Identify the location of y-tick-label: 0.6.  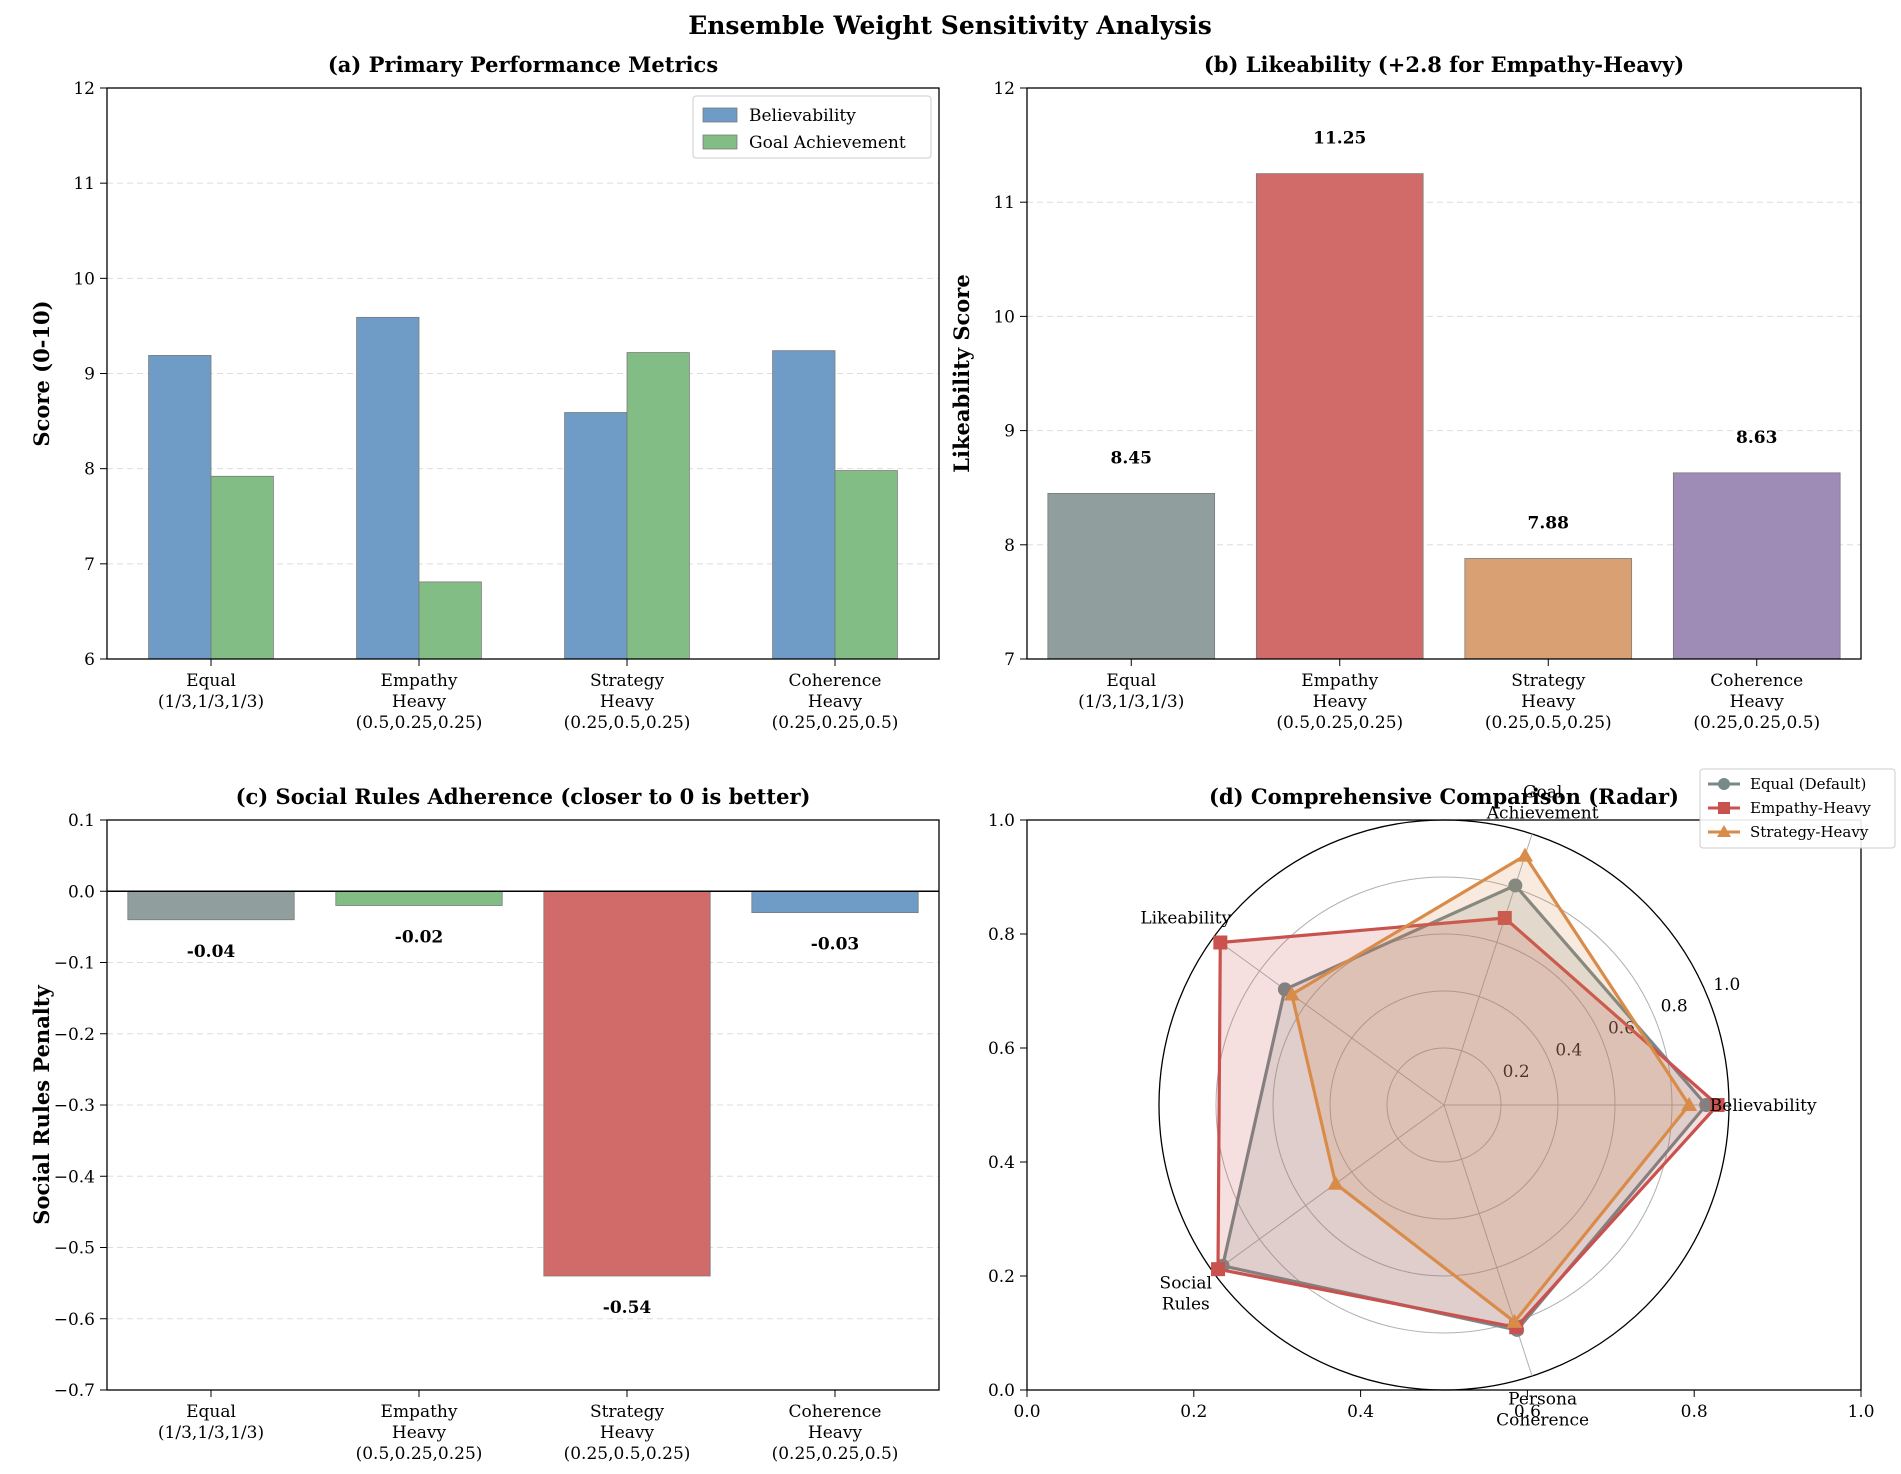
(1001, 1049).